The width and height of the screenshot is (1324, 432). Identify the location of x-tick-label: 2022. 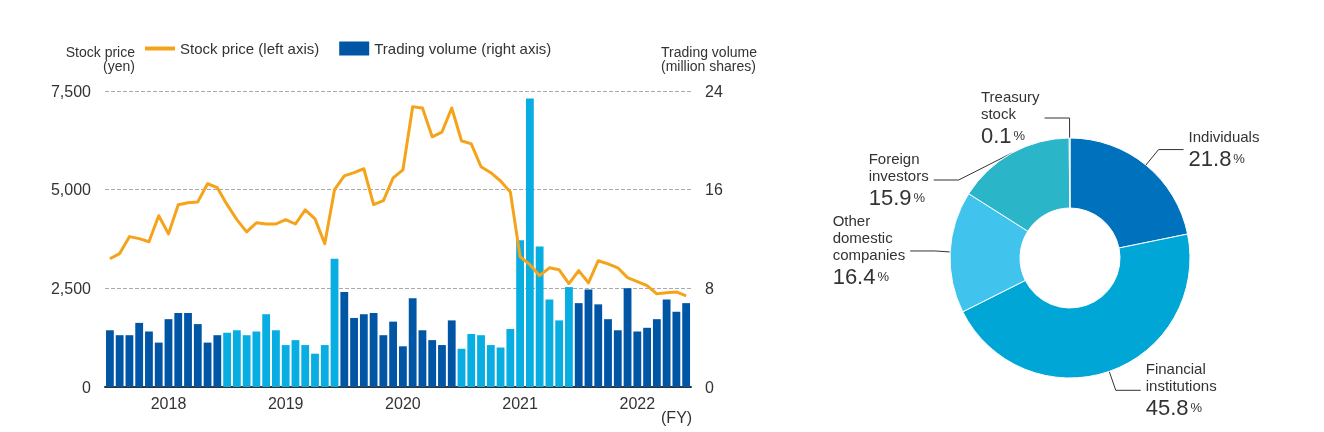
(637, 403).